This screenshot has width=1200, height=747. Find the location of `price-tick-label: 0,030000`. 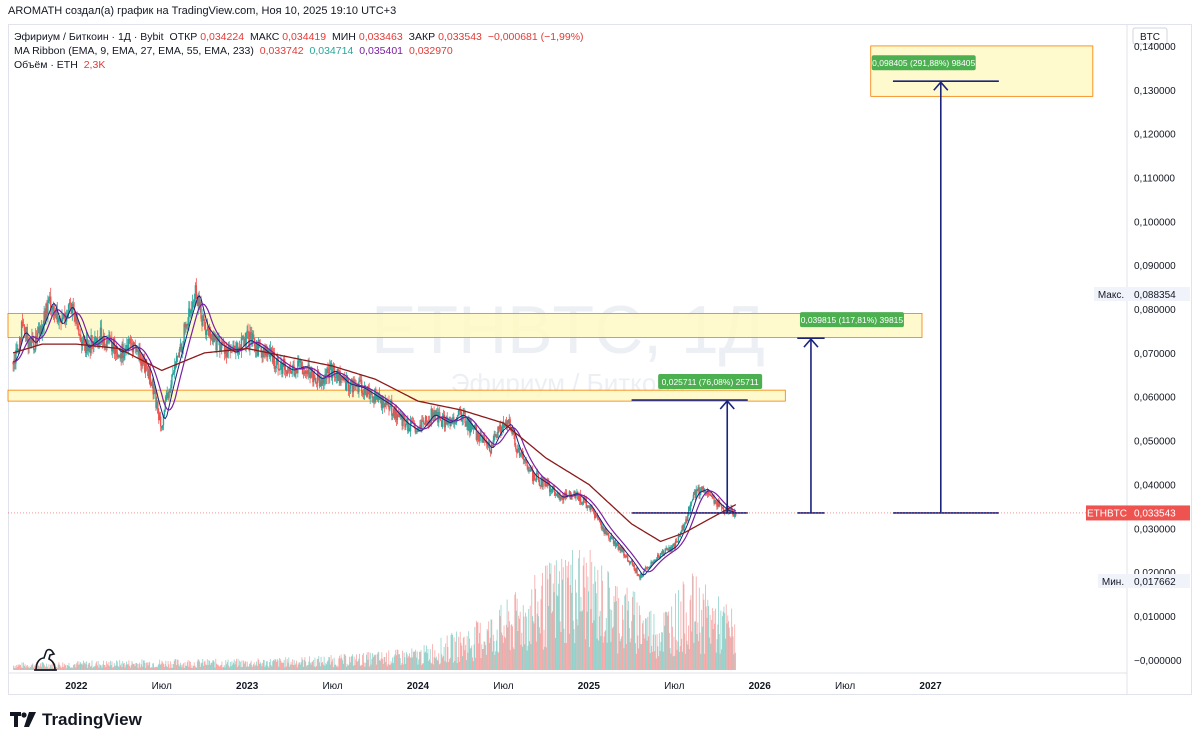

price-tick-label: 0,030000 is located at coordinates (1155, 529).